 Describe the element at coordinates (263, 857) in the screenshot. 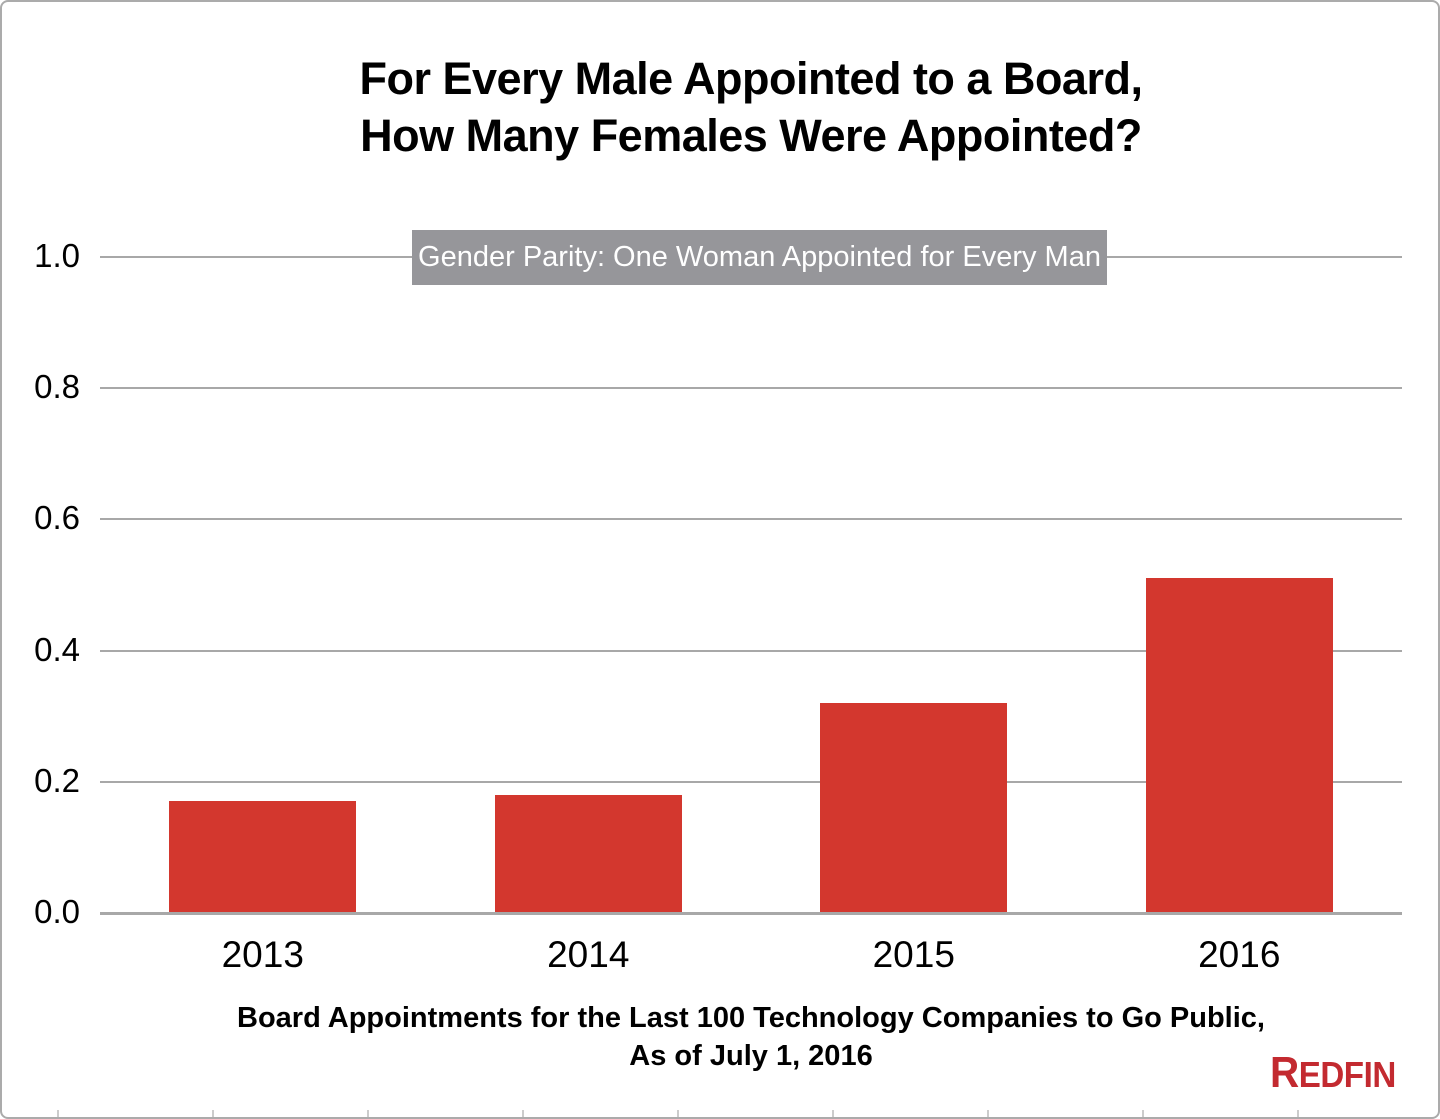

I see `bar-2013` at that location.